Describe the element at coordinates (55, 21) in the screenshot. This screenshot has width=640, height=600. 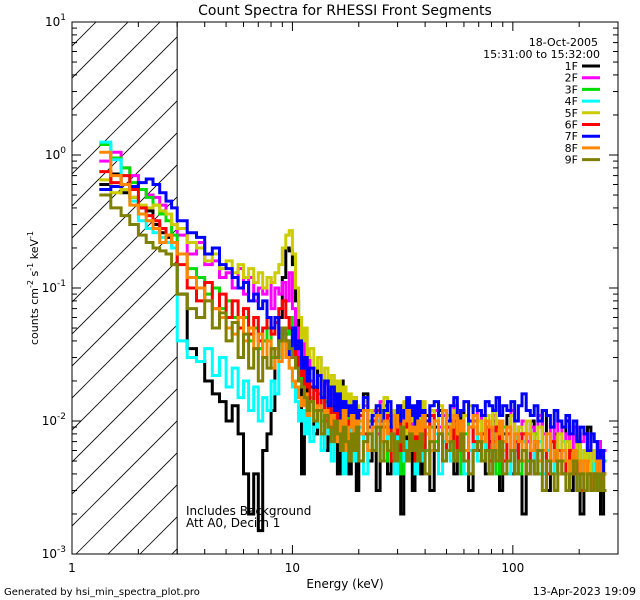
I see `y-tick-label: 10¹` at that location.